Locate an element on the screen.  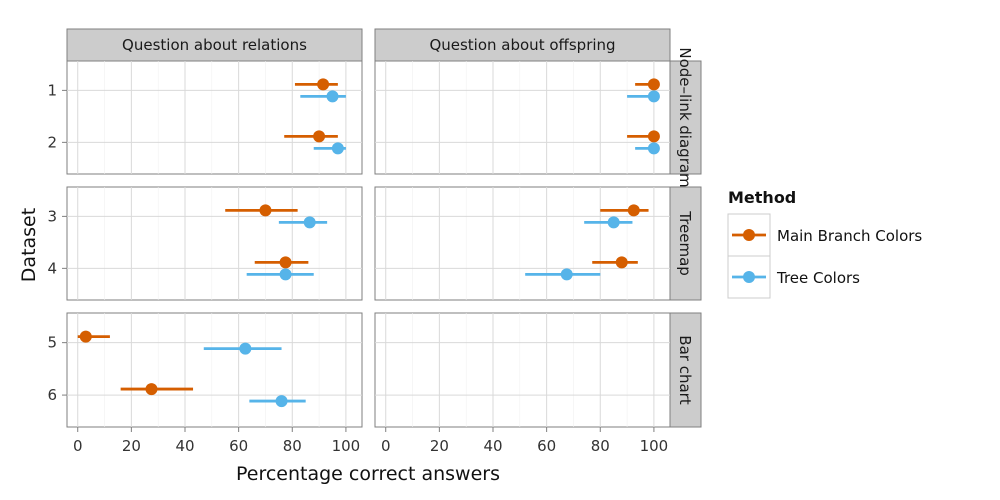
row-strip-label: Bar chart is located at coordinates (685, 370).